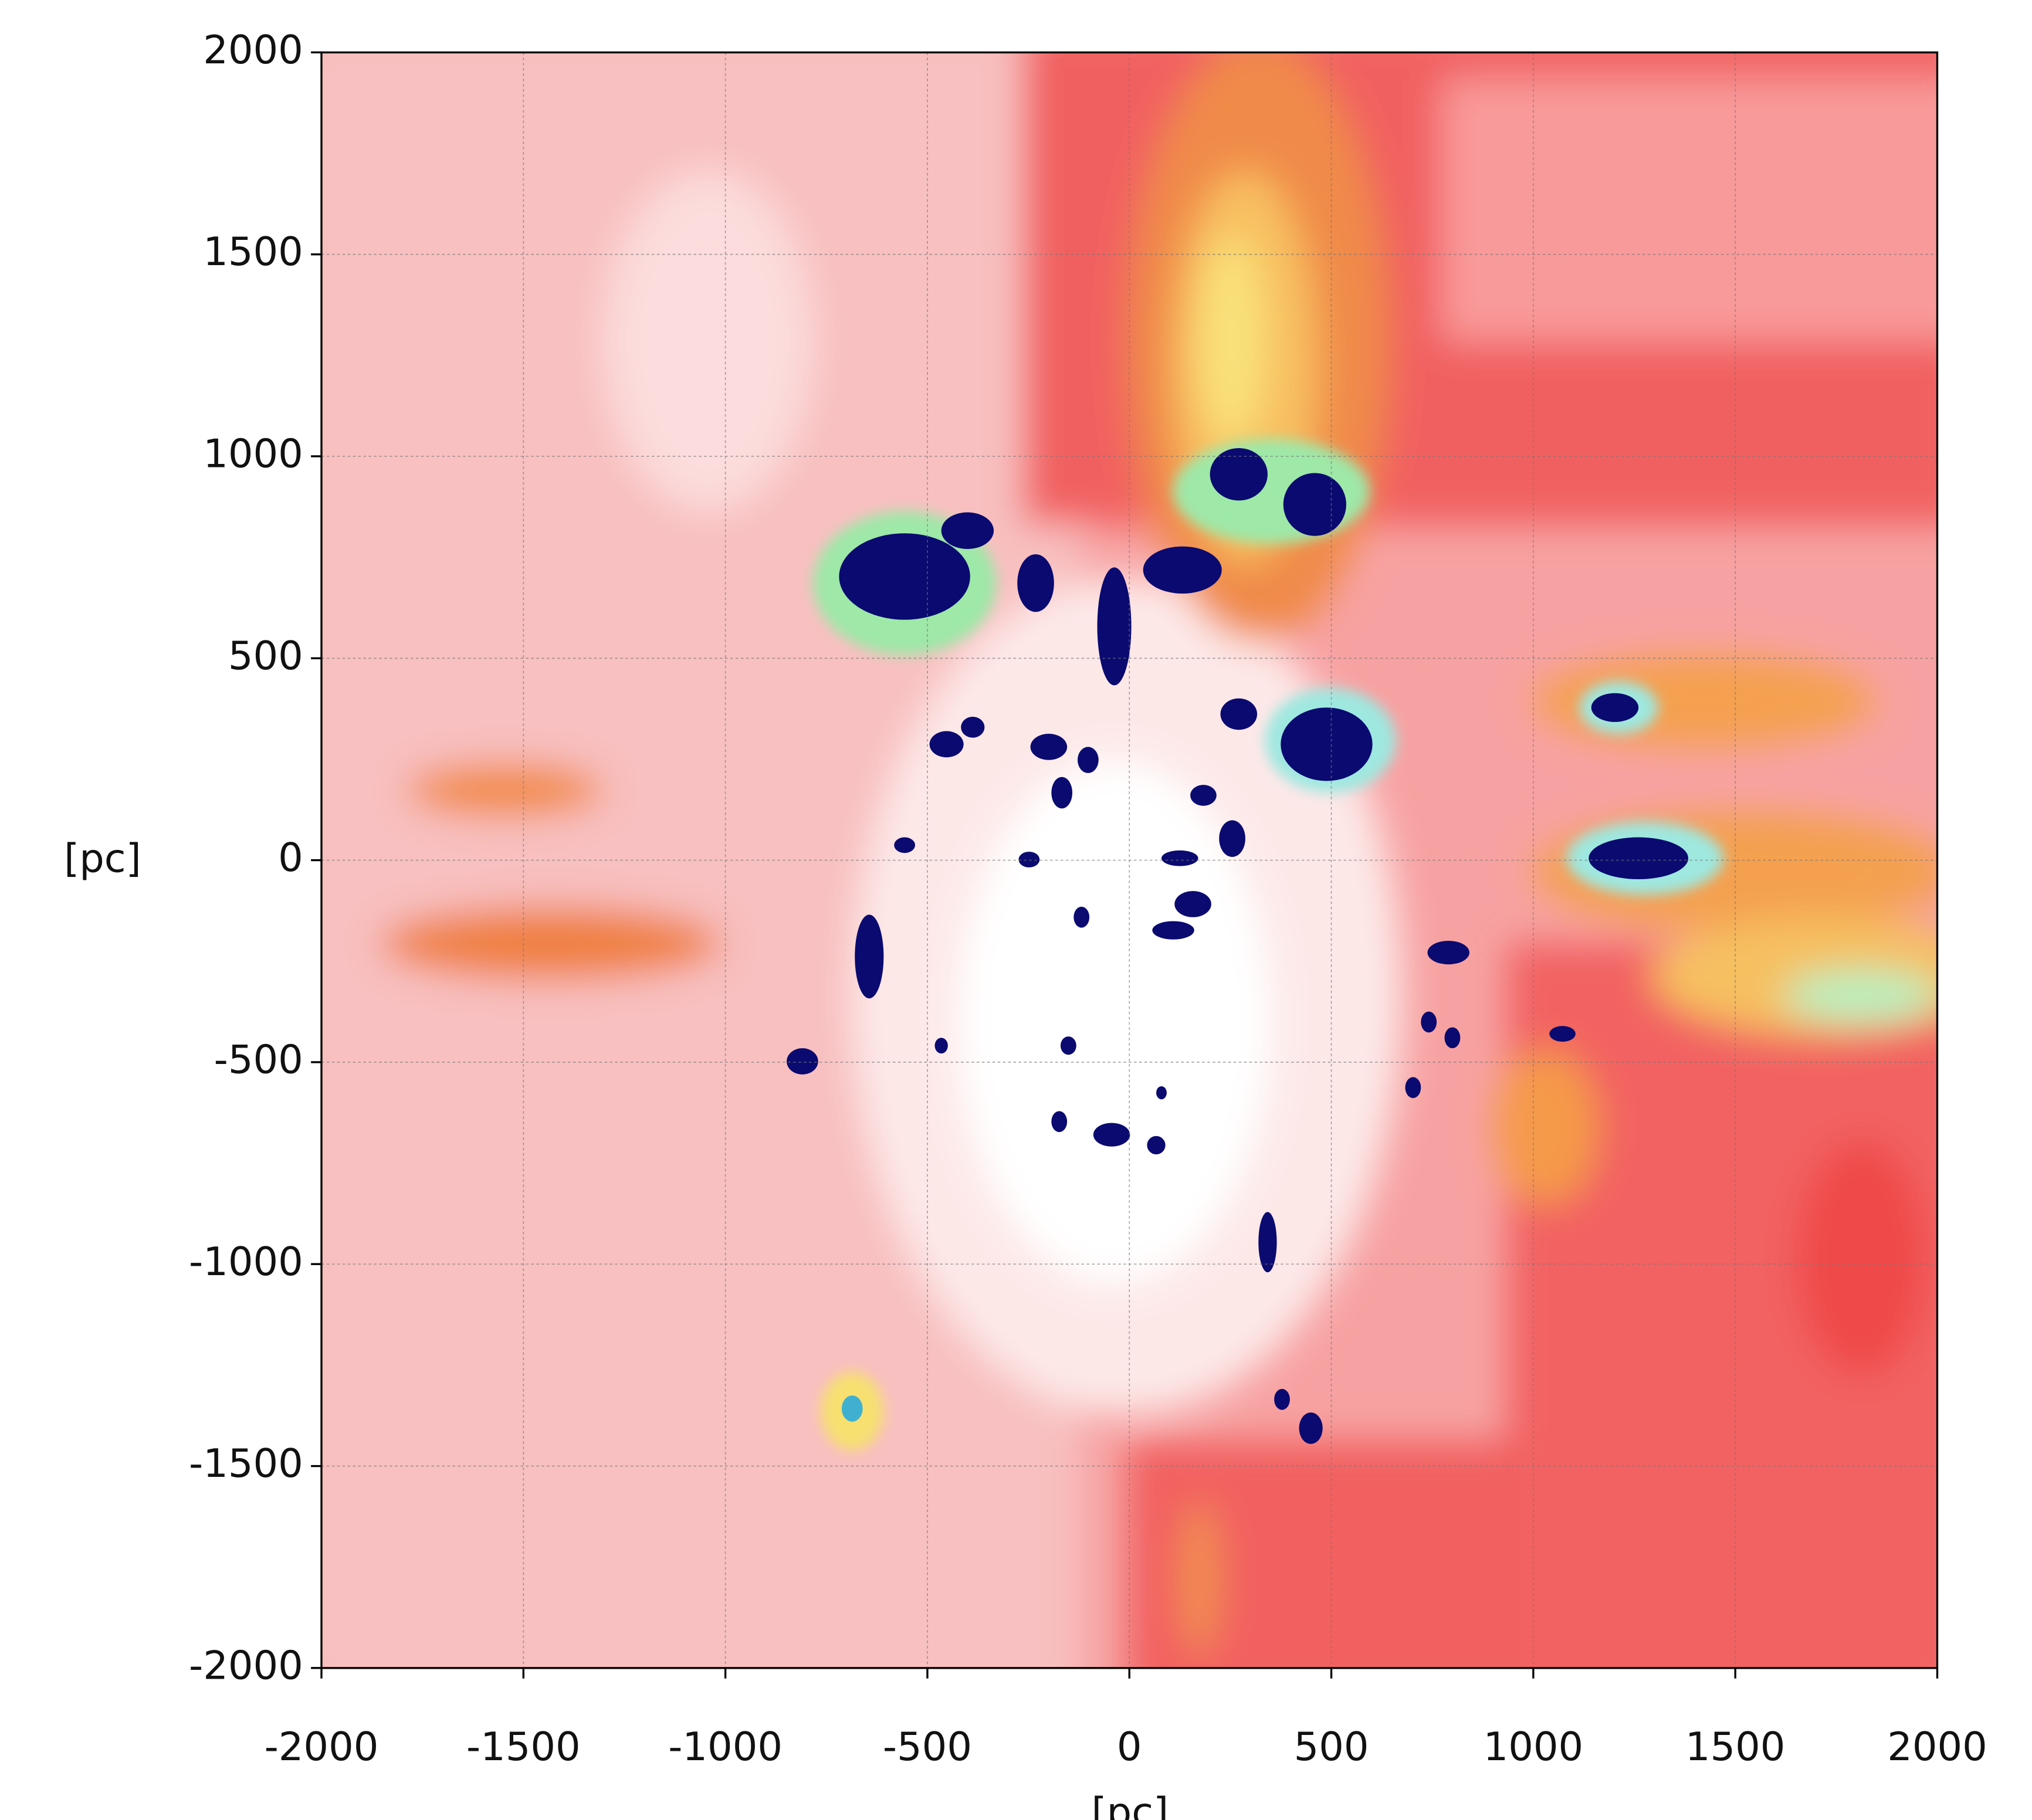 This screenshot has height=1820, width=2032. Describe the element at coordinates (246, 1463) in the screenshot. I see `y-tick-label: -1500` at that location.